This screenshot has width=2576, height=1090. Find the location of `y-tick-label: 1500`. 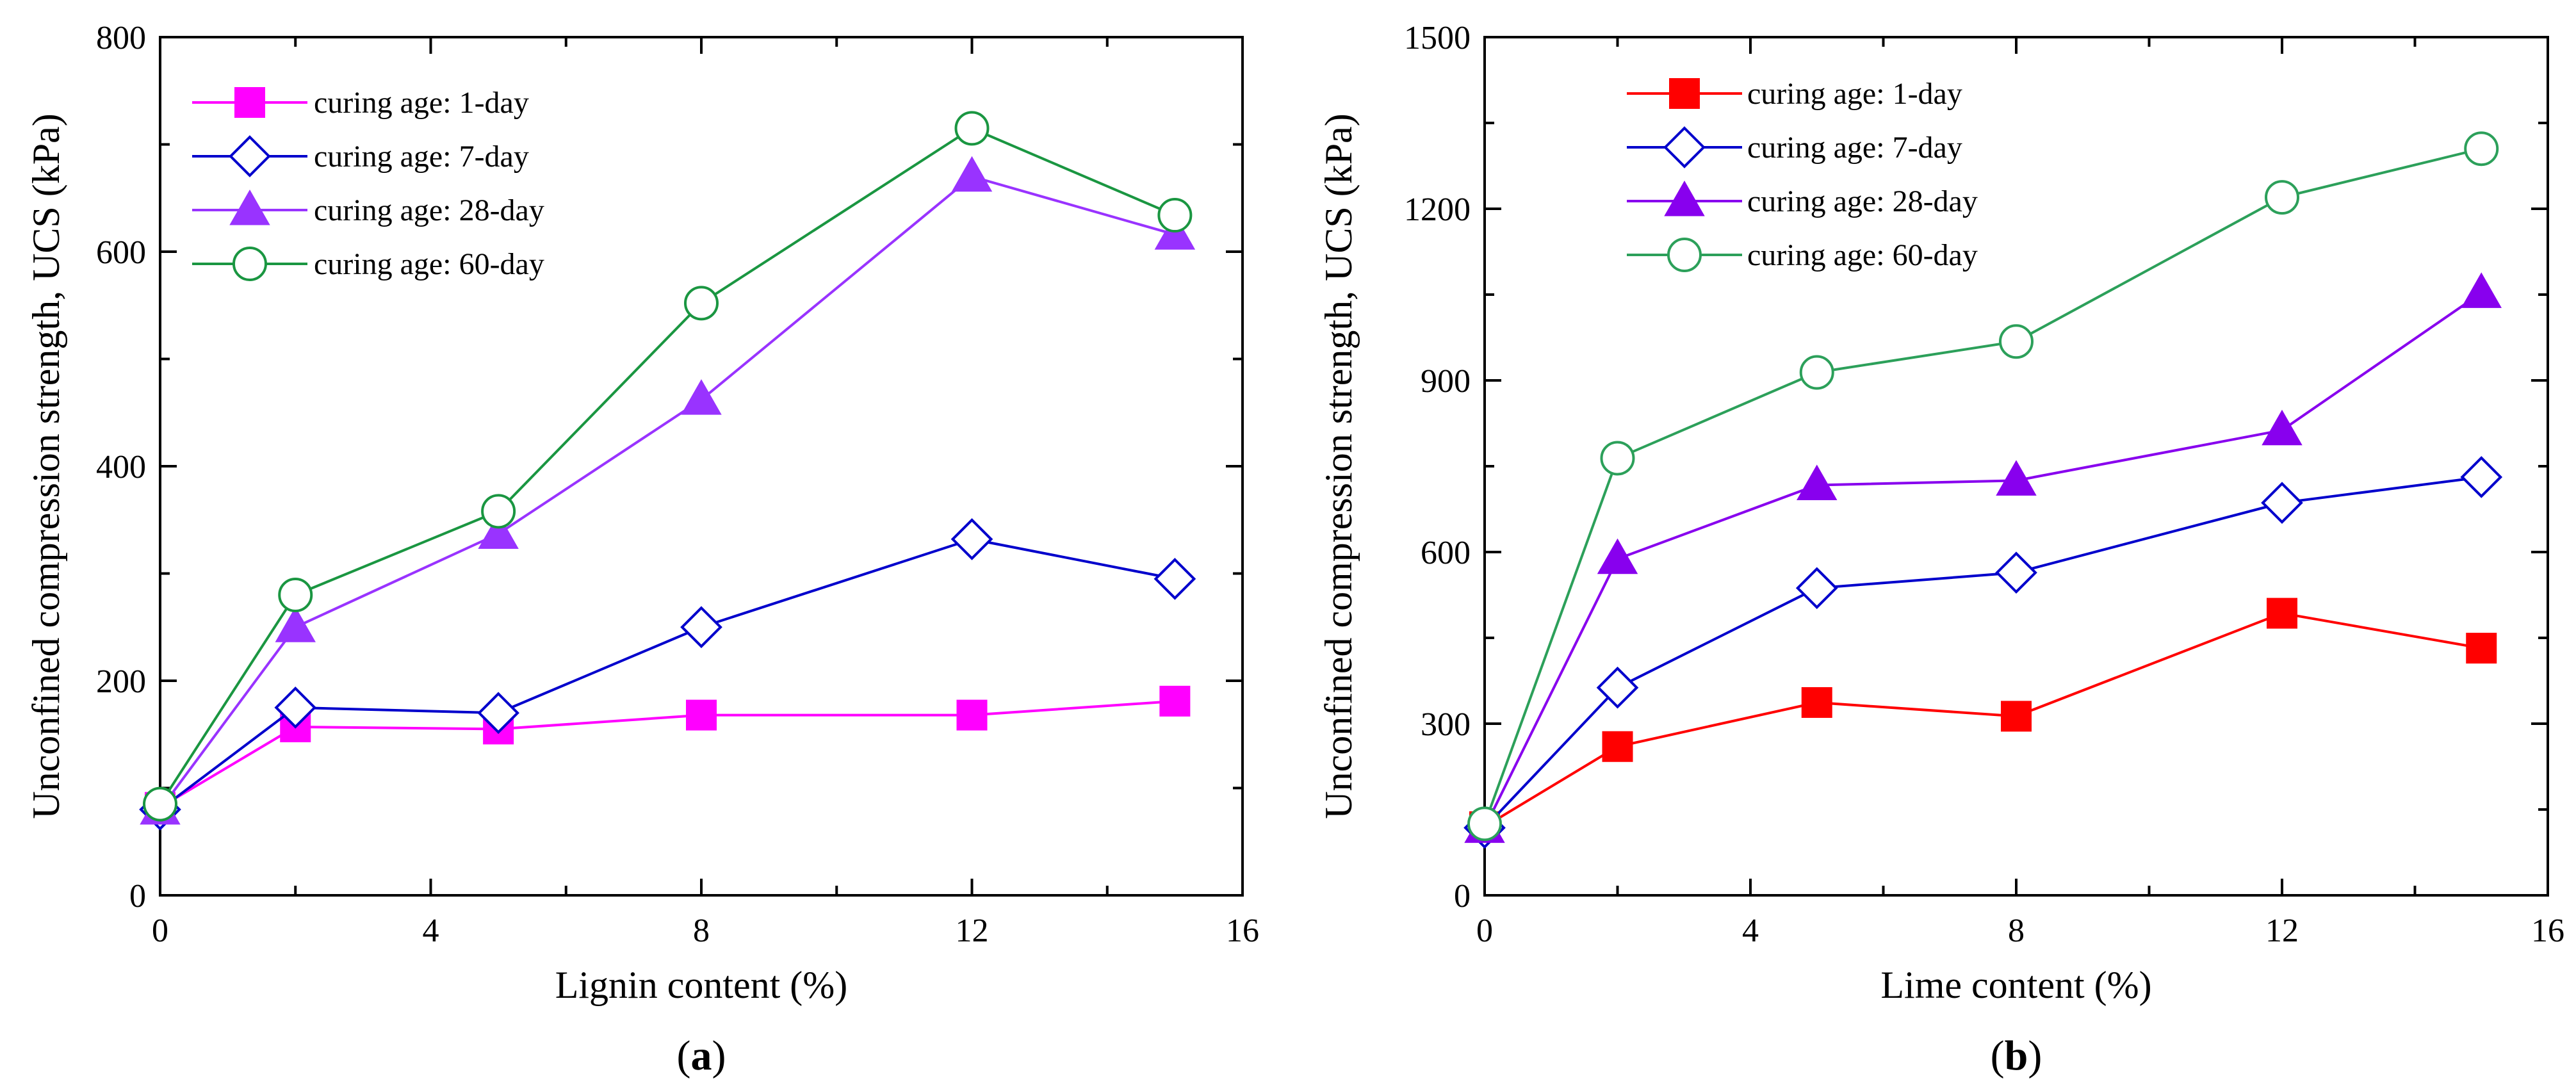

y-tick-label: 1500 is located at coordinates (1437, 38).